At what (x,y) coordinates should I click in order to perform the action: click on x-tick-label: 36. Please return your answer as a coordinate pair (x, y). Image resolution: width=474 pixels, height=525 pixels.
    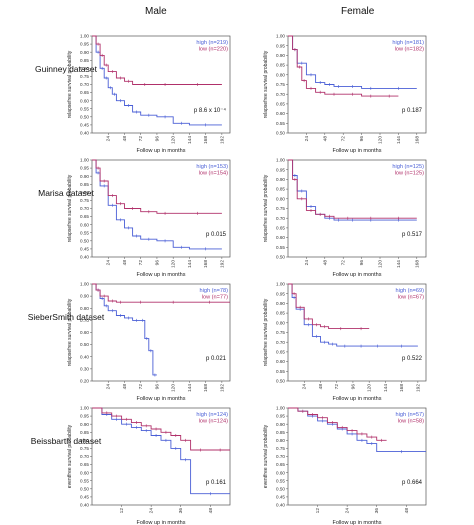
    Looking at the image, I should click on (377, 511).